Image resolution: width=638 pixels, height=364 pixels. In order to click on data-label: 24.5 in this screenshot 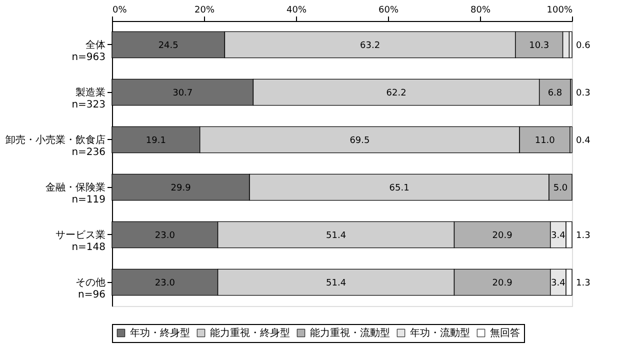, I will do `click(168, 45)`.